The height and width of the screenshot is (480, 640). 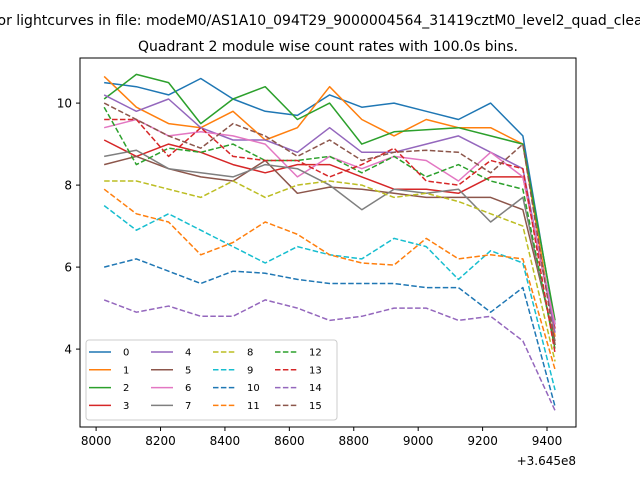 I want to click on y-axis: 4 6 8 10, so click(x=68, y=227).